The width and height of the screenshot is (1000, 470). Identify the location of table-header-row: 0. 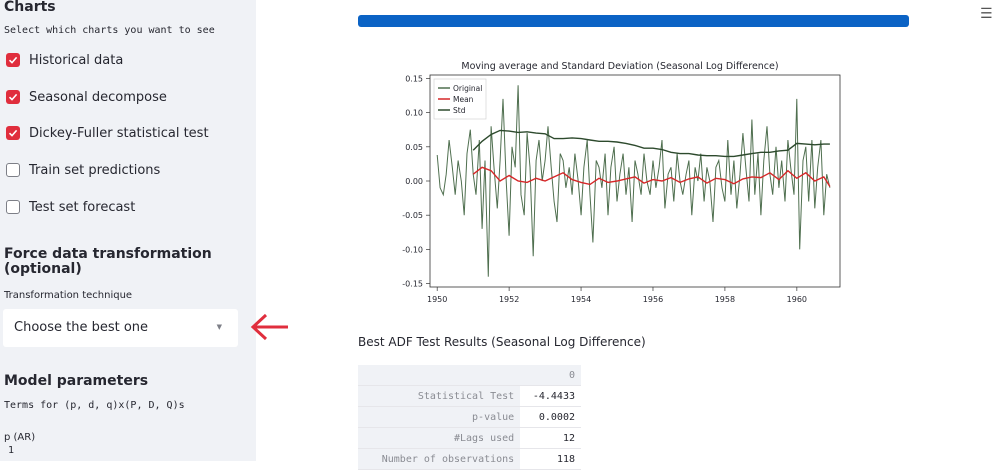
(469, 375).